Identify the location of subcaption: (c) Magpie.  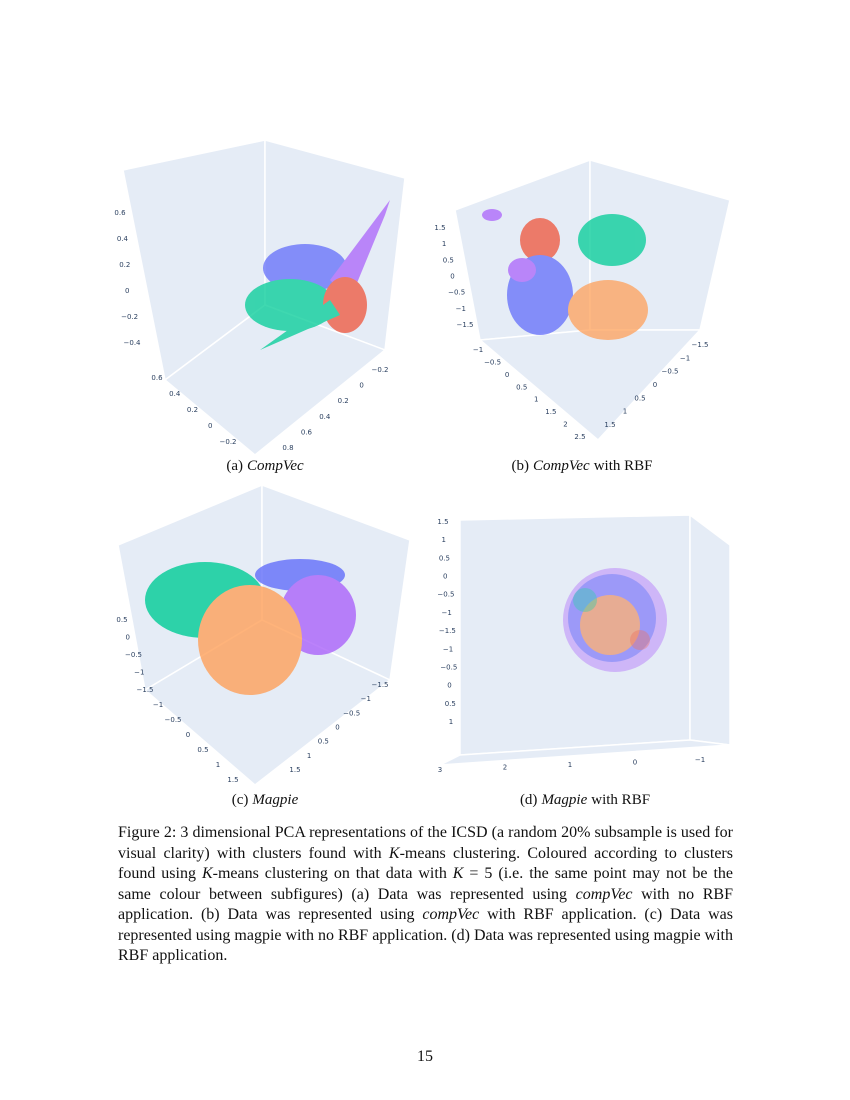
(265, 800).